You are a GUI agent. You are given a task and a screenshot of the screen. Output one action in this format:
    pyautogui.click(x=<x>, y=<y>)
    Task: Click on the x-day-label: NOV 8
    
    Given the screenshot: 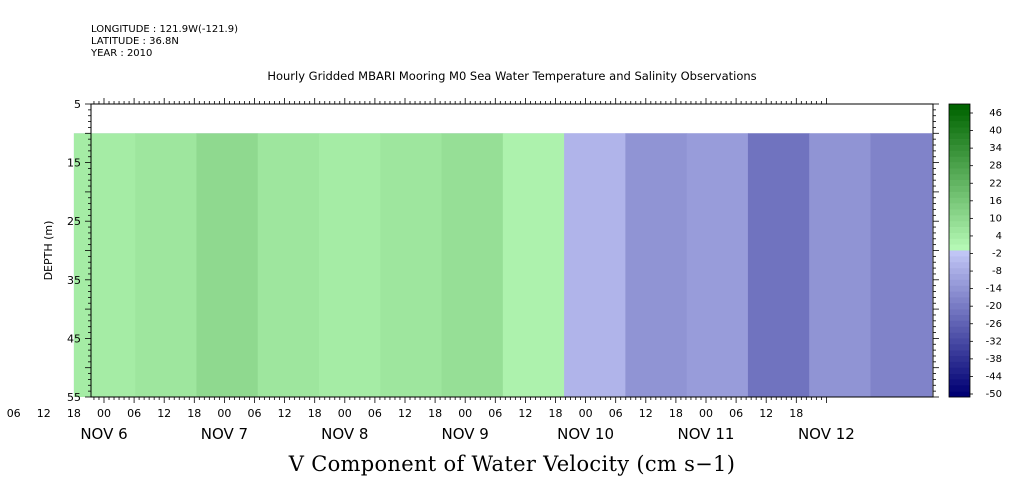 What is the action you would take?
    pyautogui.click(x=344, y=434)
    